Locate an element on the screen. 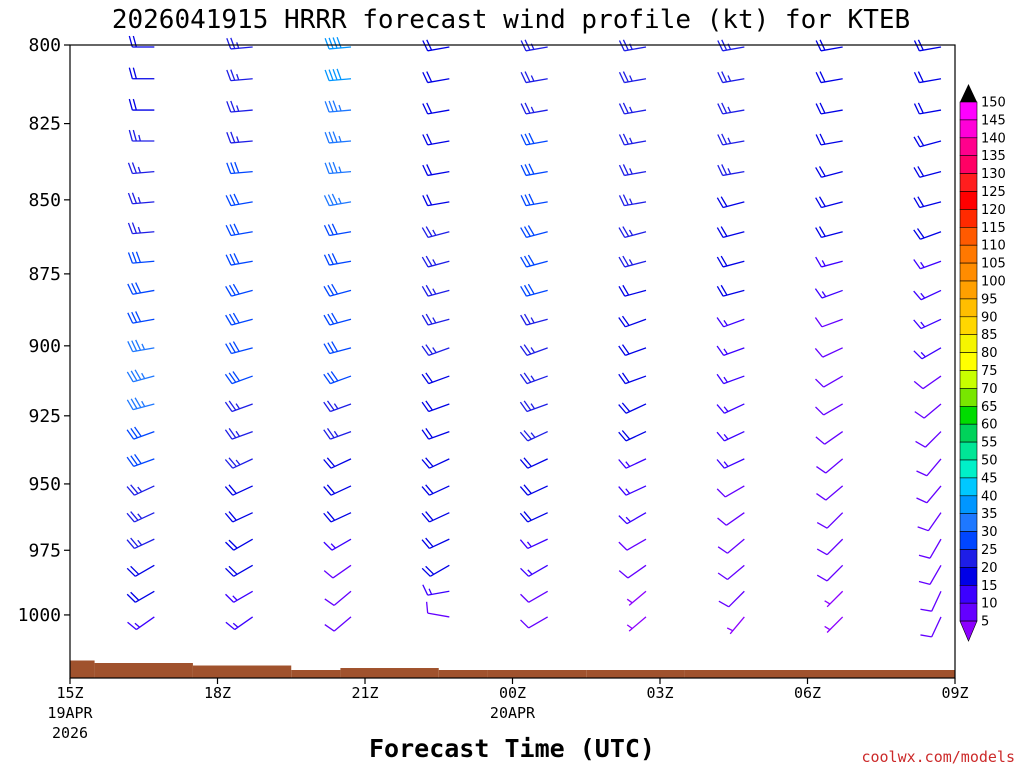 The height and width of the screenshot is (768, 1024). y-tick-label: 1000 is located at coordinates (39, 615).